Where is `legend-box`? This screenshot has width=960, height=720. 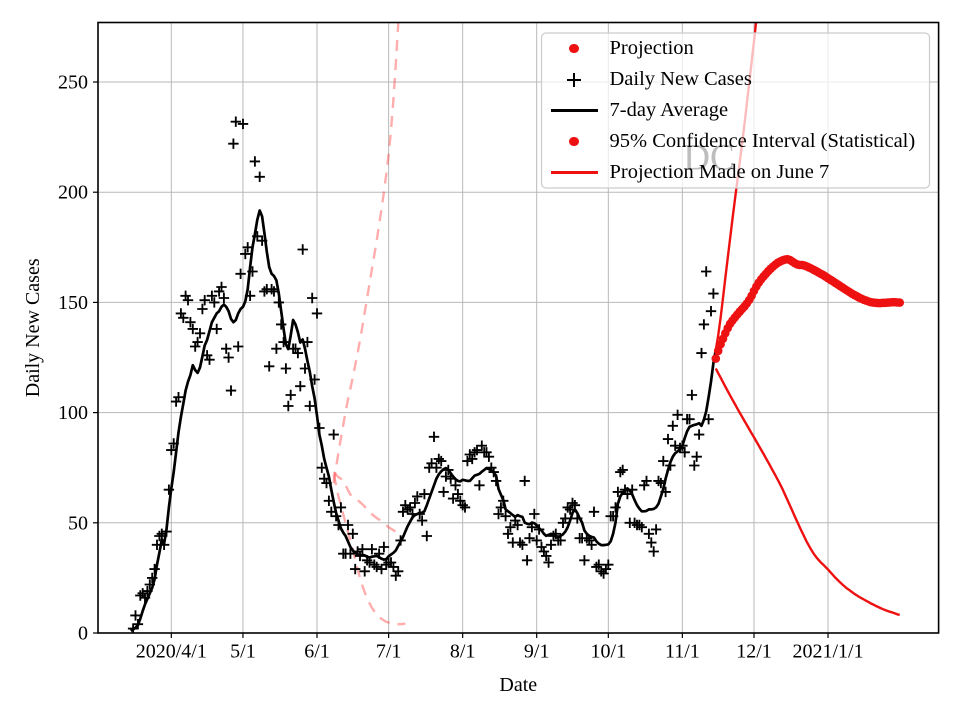
legend-box is located at coordinates (735, 110).